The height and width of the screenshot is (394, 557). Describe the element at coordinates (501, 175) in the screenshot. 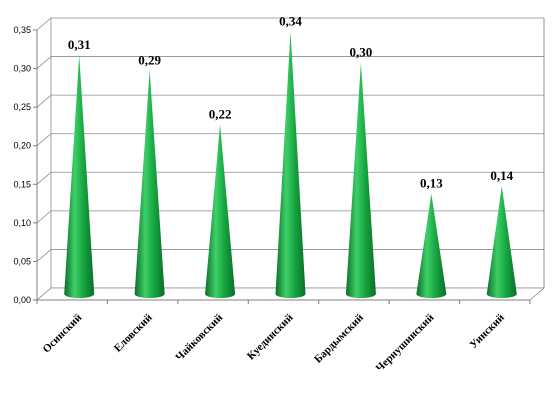

I see `data-label: 0,14` at that location.